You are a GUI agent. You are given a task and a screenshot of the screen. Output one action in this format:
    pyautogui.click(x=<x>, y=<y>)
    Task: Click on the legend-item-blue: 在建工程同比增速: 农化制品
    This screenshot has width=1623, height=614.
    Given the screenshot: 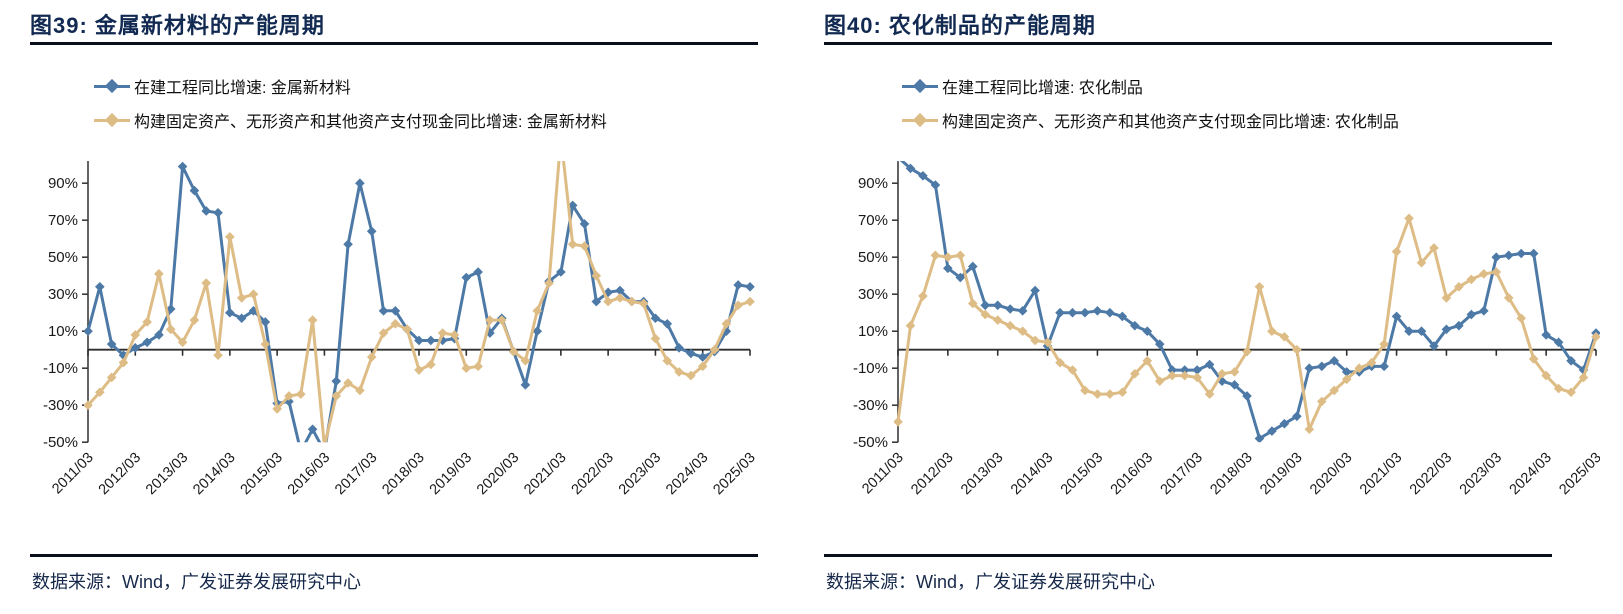 What is the action you would take?
    pyautogui.click(x=1150, y=86)
    